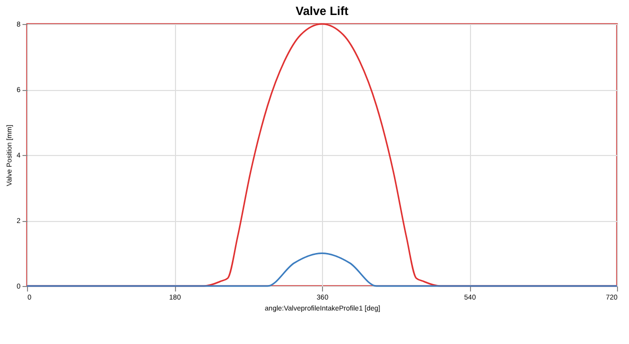 The width and height of the screenshot is (629, 344). Describe the element at coordinates (322, 11) in the screenshot. I see `chart-title: Valve Lift` at that location.